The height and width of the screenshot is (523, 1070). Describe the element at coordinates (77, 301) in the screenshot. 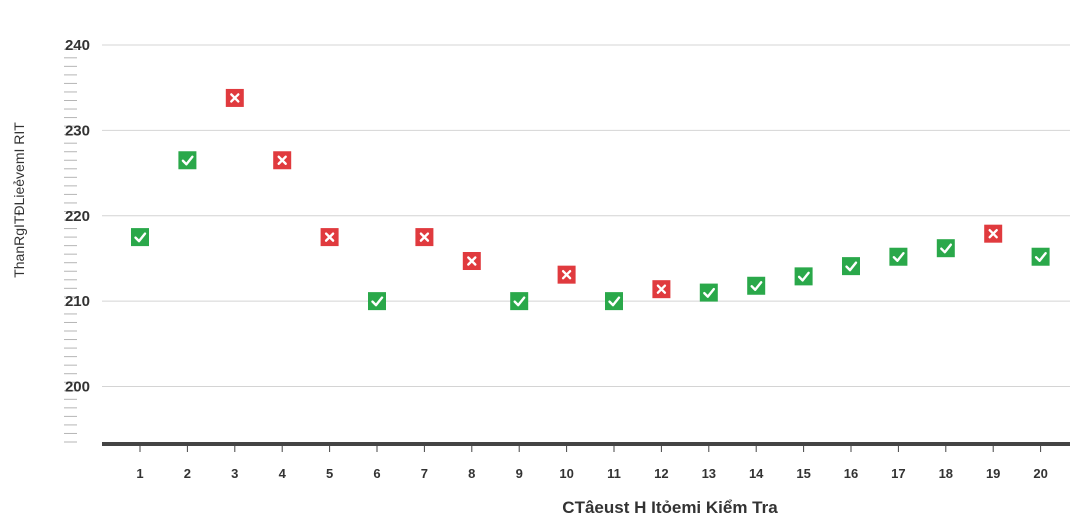

I see `y-tick-label: 210` at that location.